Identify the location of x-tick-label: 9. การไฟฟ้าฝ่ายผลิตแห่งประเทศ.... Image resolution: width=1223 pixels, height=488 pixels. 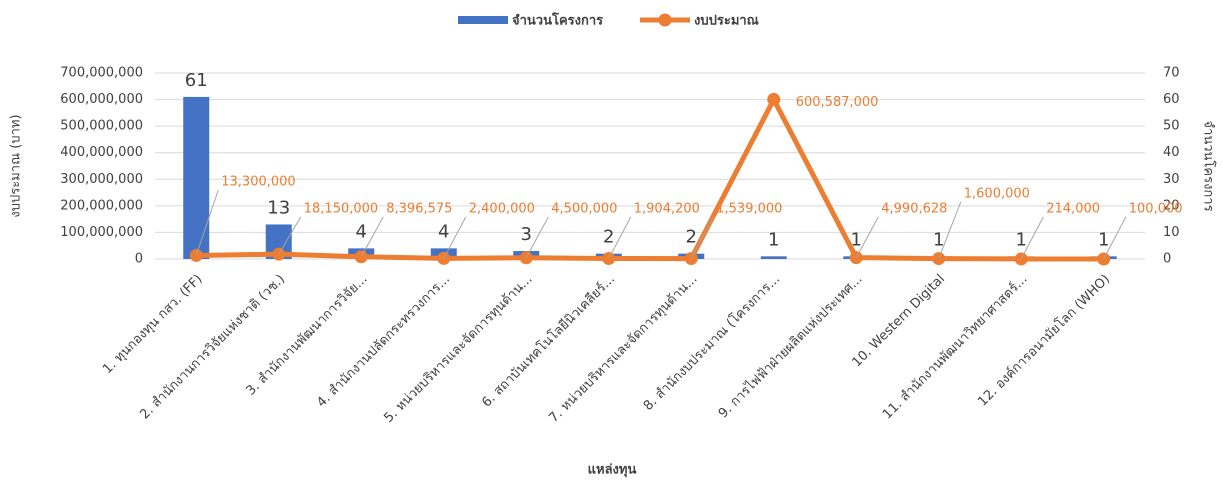
(790, 346).